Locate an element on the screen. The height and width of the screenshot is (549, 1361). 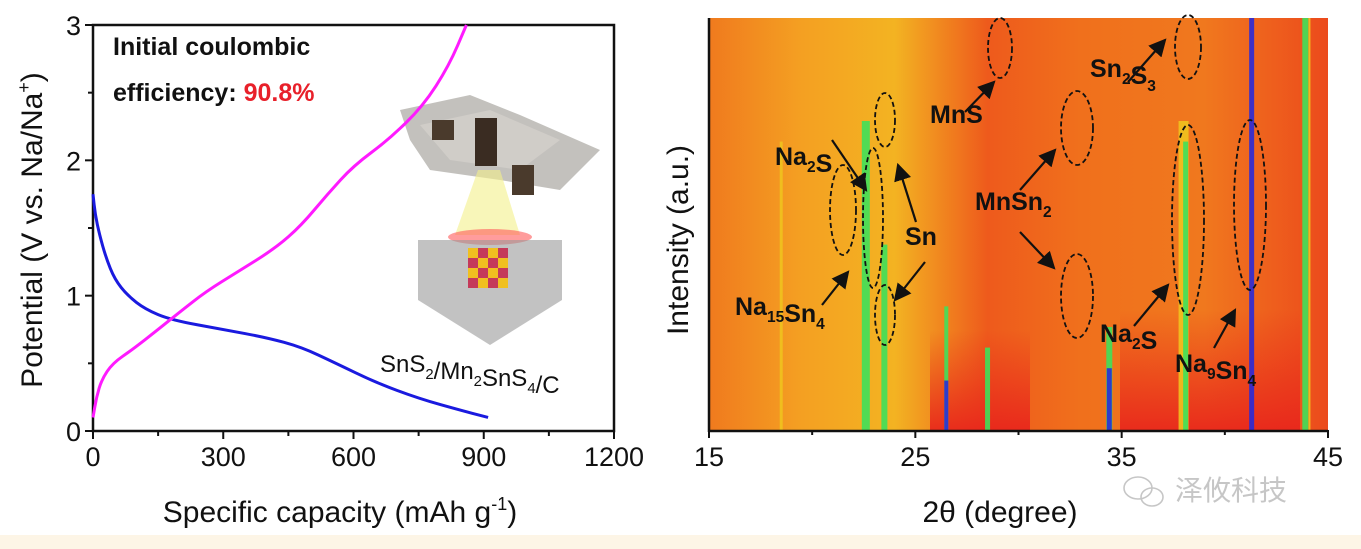
coulombic-annotation-line2: efficiency: 90.8% is located at coordinates (214, 93).